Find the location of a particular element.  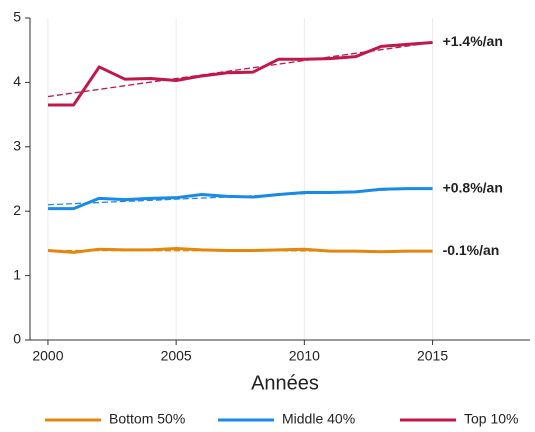

y-tick-label: 4 is located at coordinates (17, 81).